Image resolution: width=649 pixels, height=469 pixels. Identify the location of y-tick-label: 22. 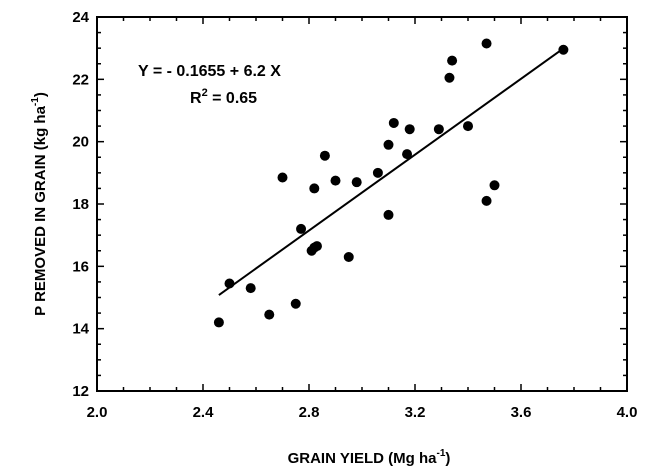
(80, 79).